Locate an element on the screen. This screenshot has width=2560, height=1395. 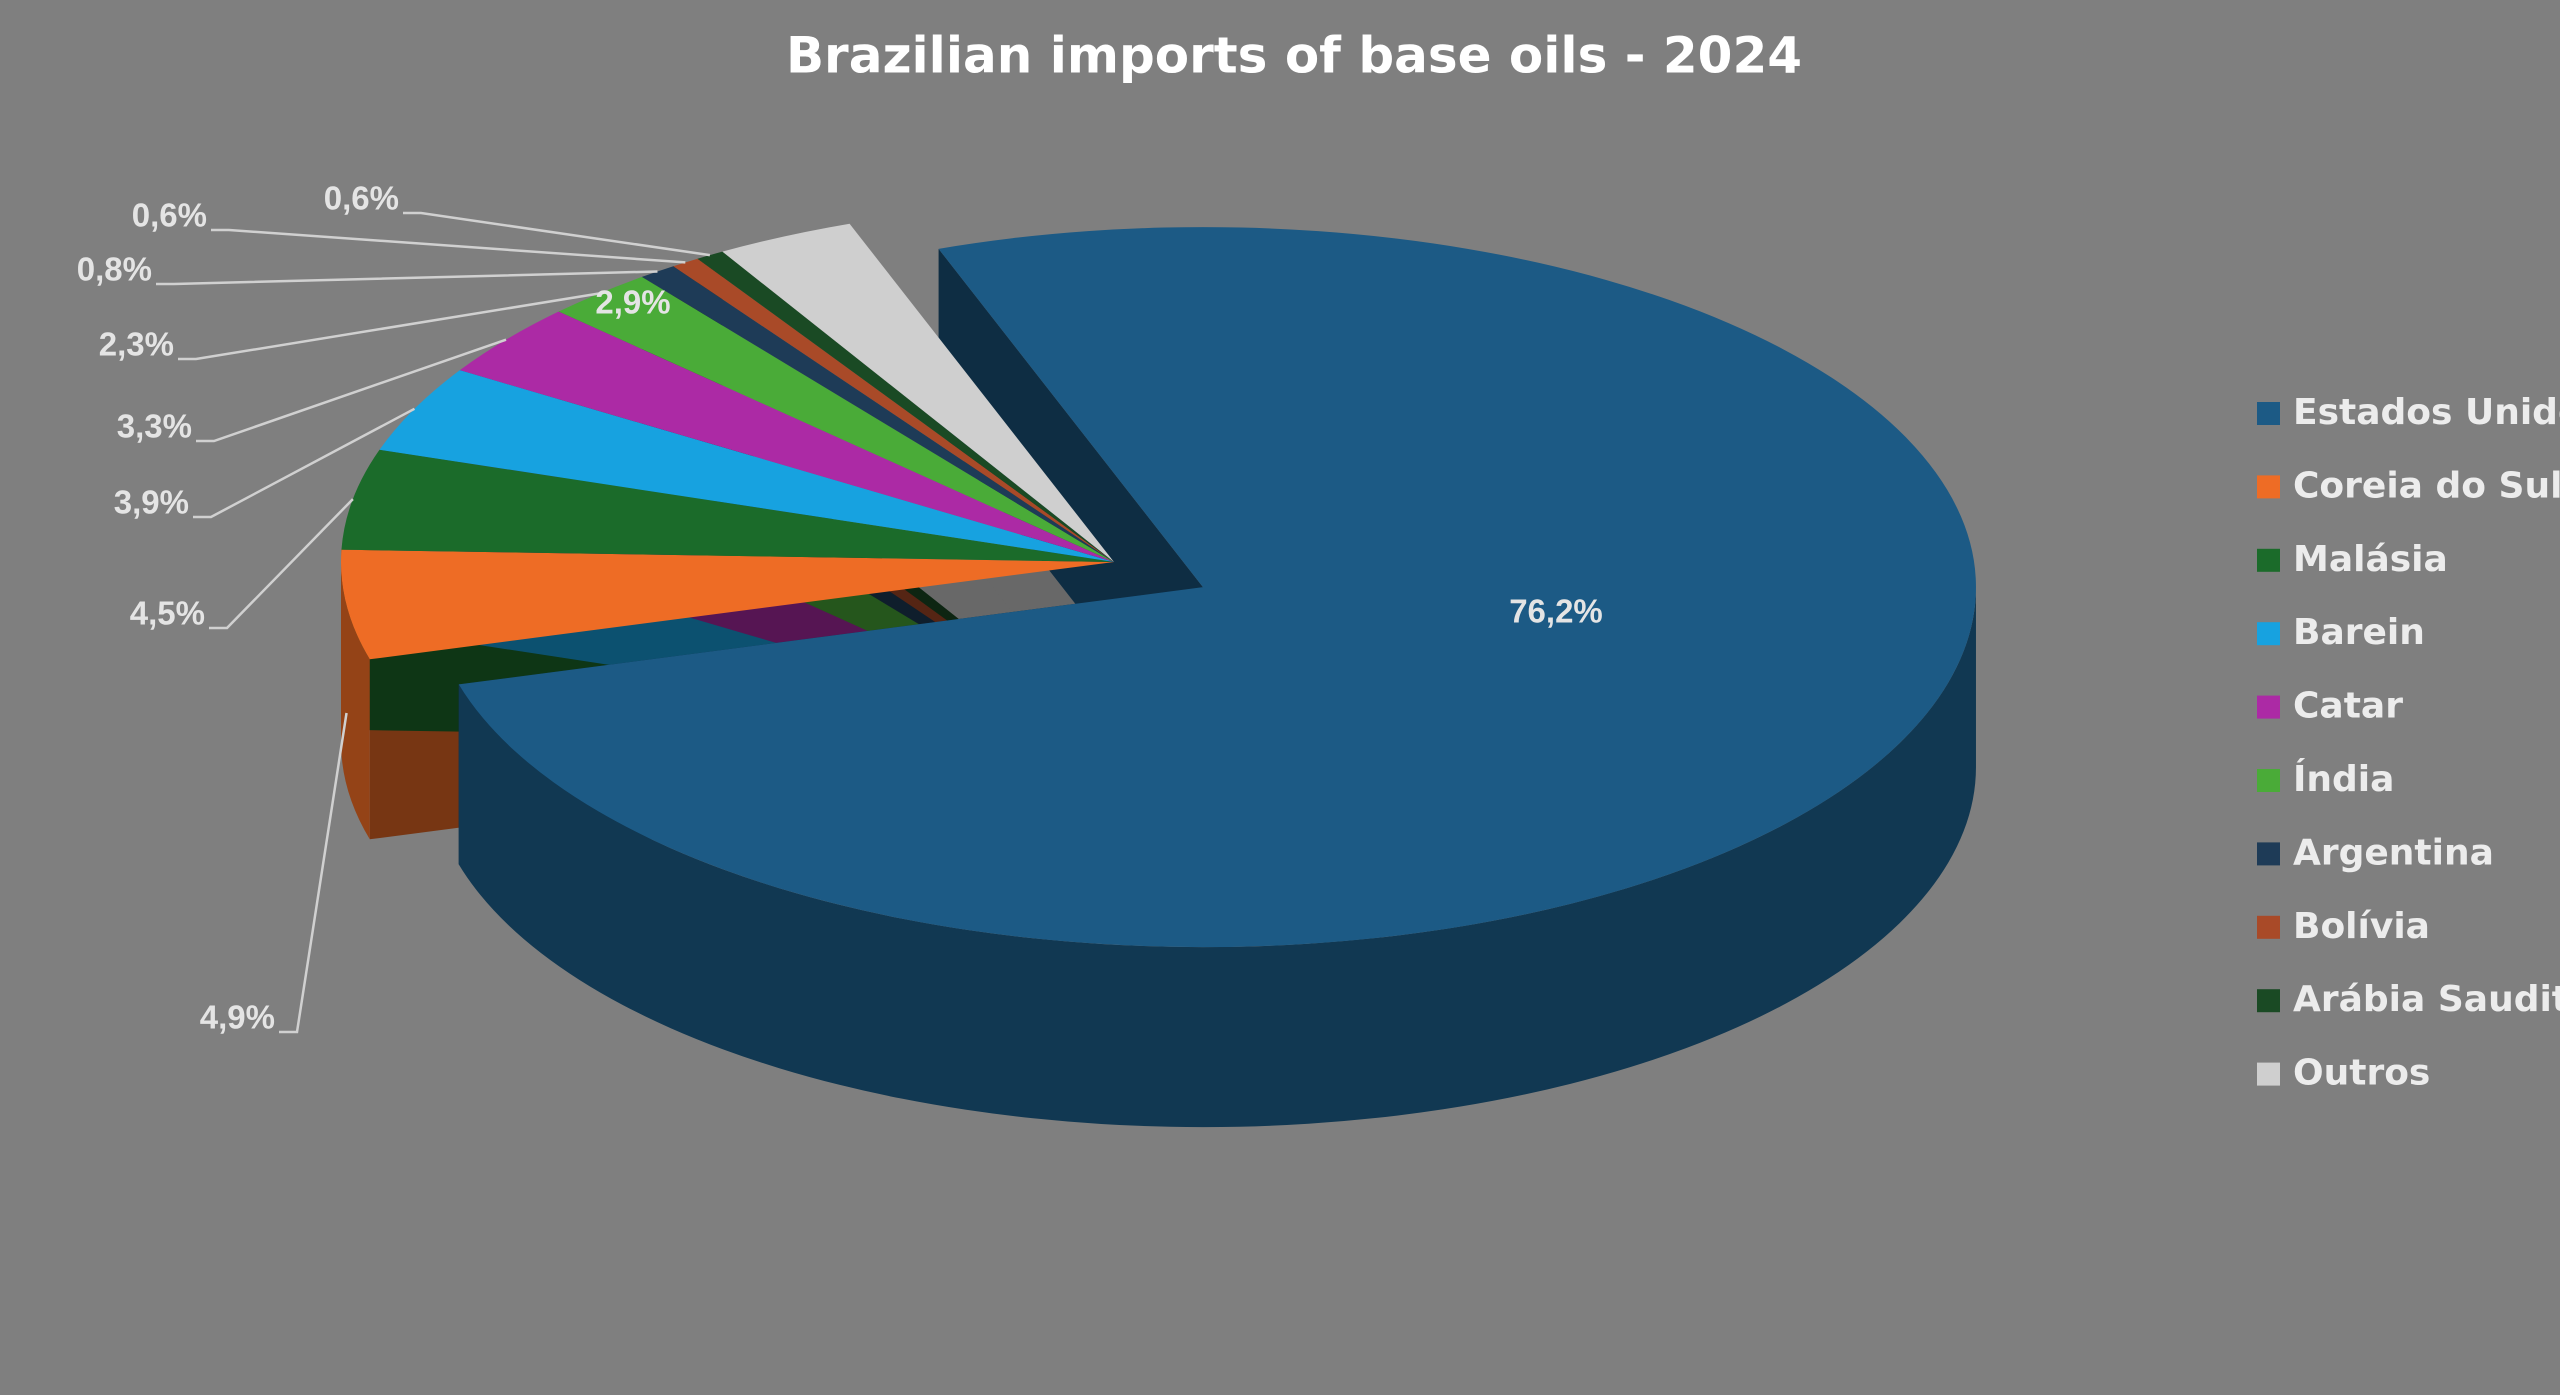
data-label: 4,5% is located at coordinates (167, 613).